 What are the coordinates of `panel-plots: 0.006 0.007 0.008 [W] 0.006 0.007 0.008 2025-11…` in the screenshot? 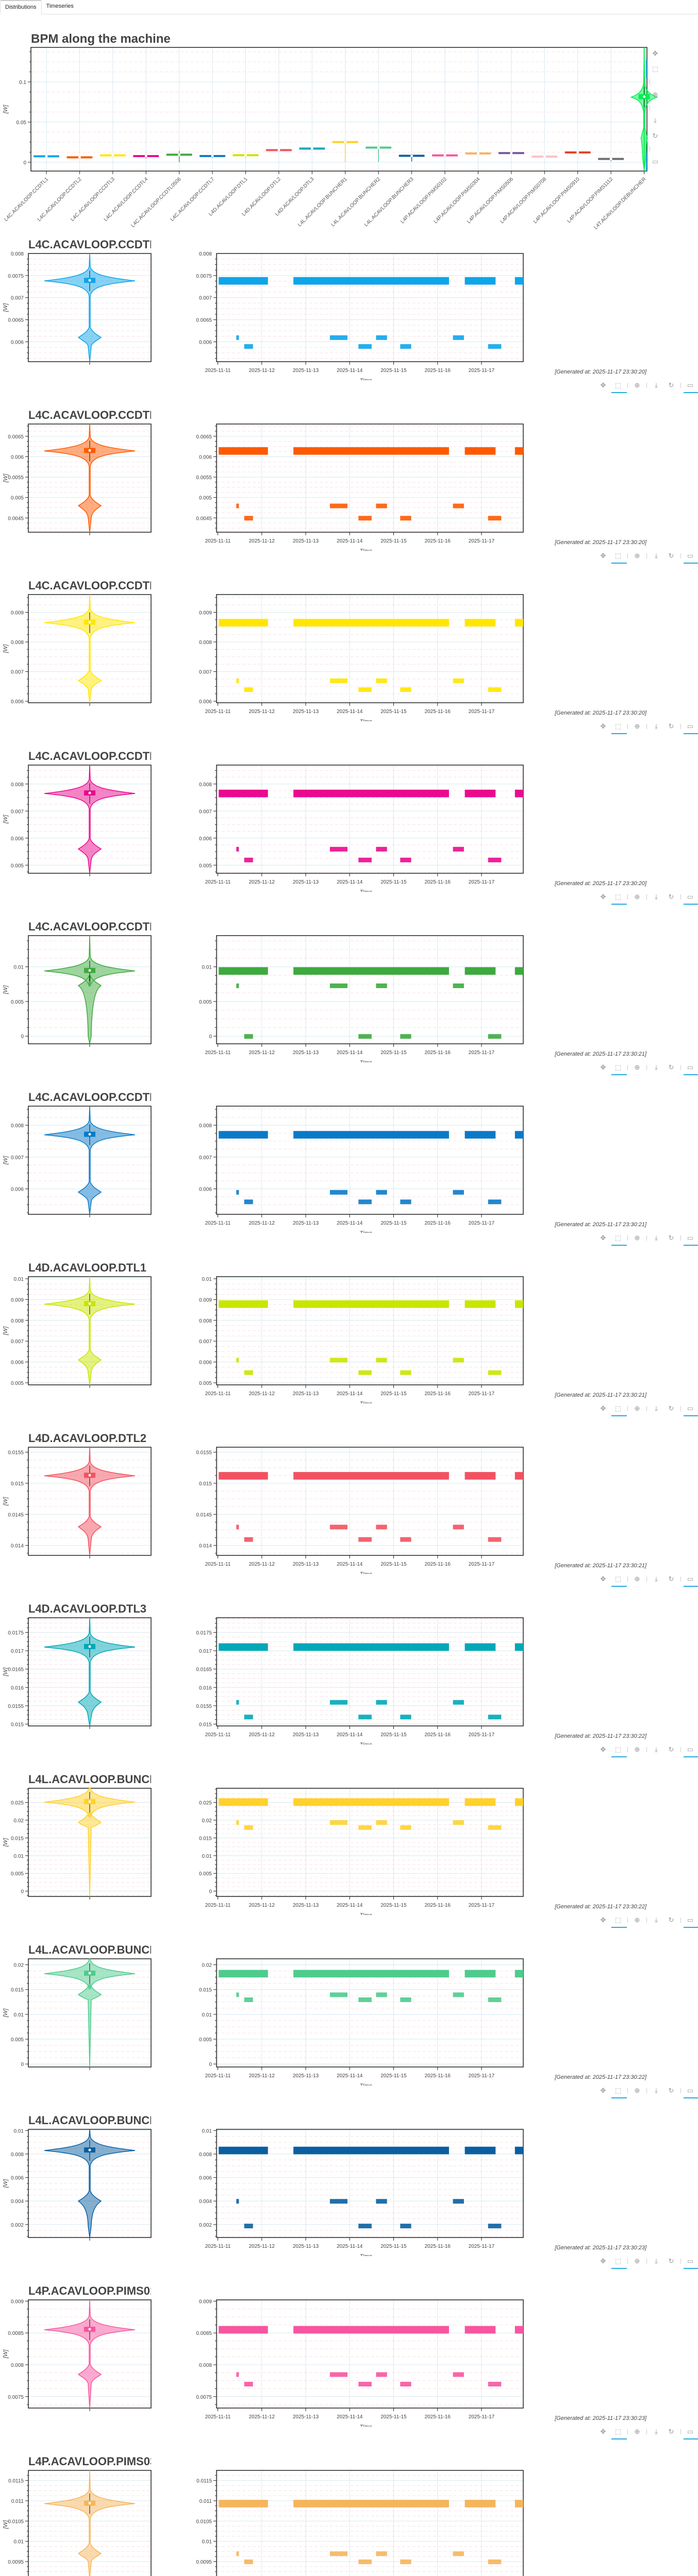 It's located at (349, 1158).